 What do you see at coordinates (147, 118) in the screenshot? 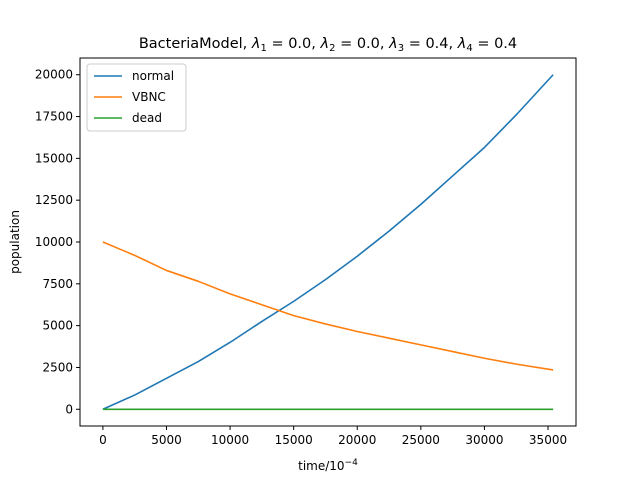
I see `legend-label-dead: dead` at bounding box center [147, 118].